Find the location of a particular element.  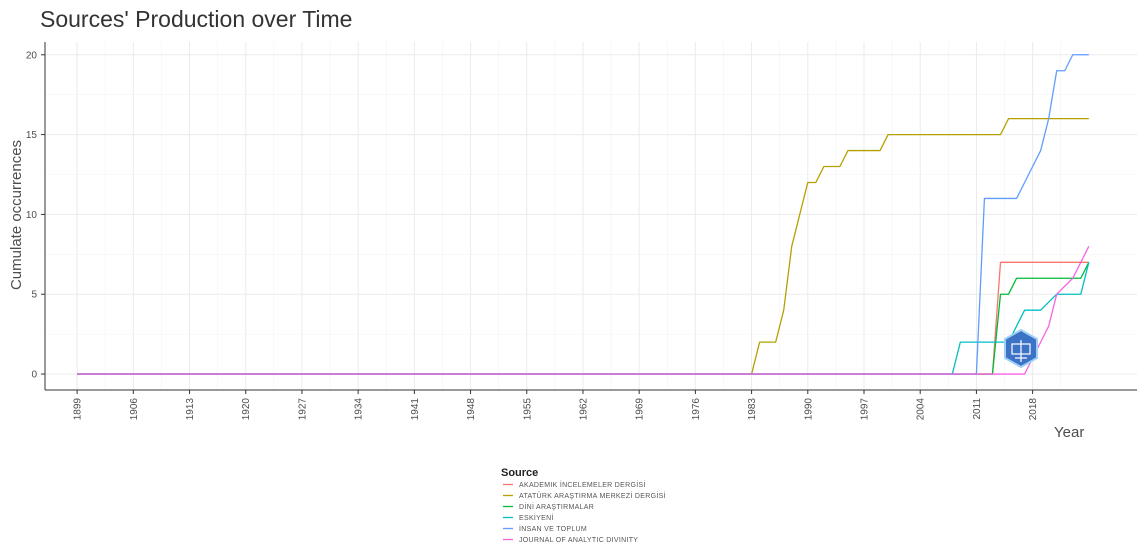

legend-label: ATATÜRK ARAŞTIRMA MERKEZİ DERGİSİ is located at coordinates (592, 495).